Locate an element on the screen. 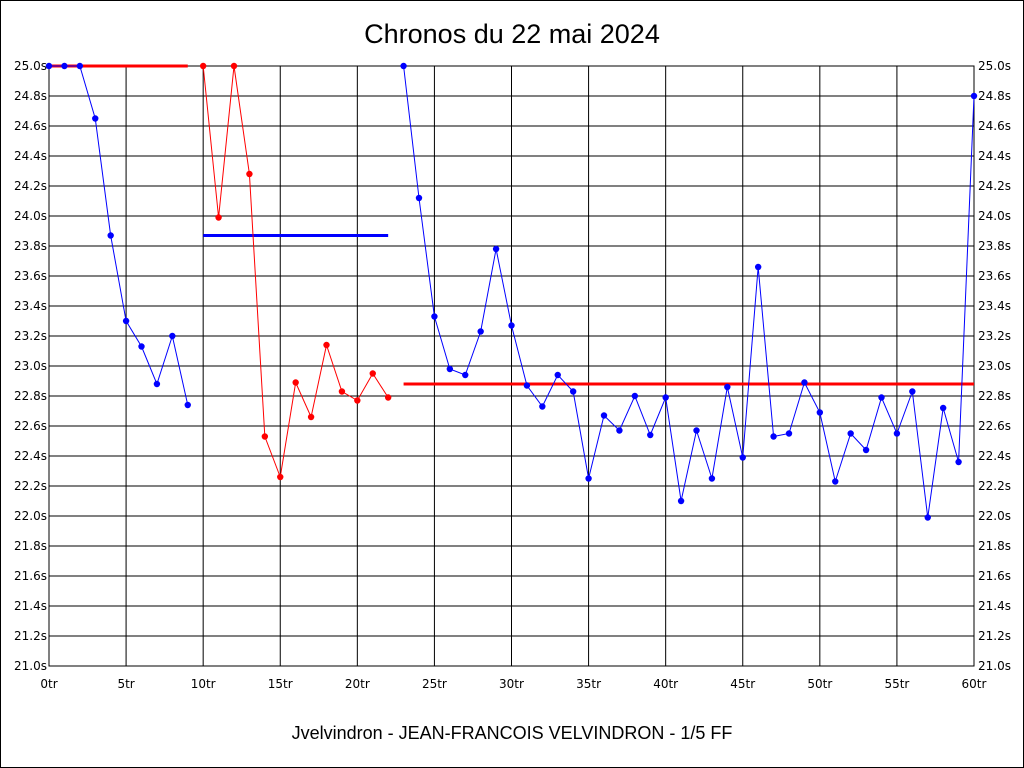  y-tick-label-right-7: 22.4s is located at coordinates (994, 456).